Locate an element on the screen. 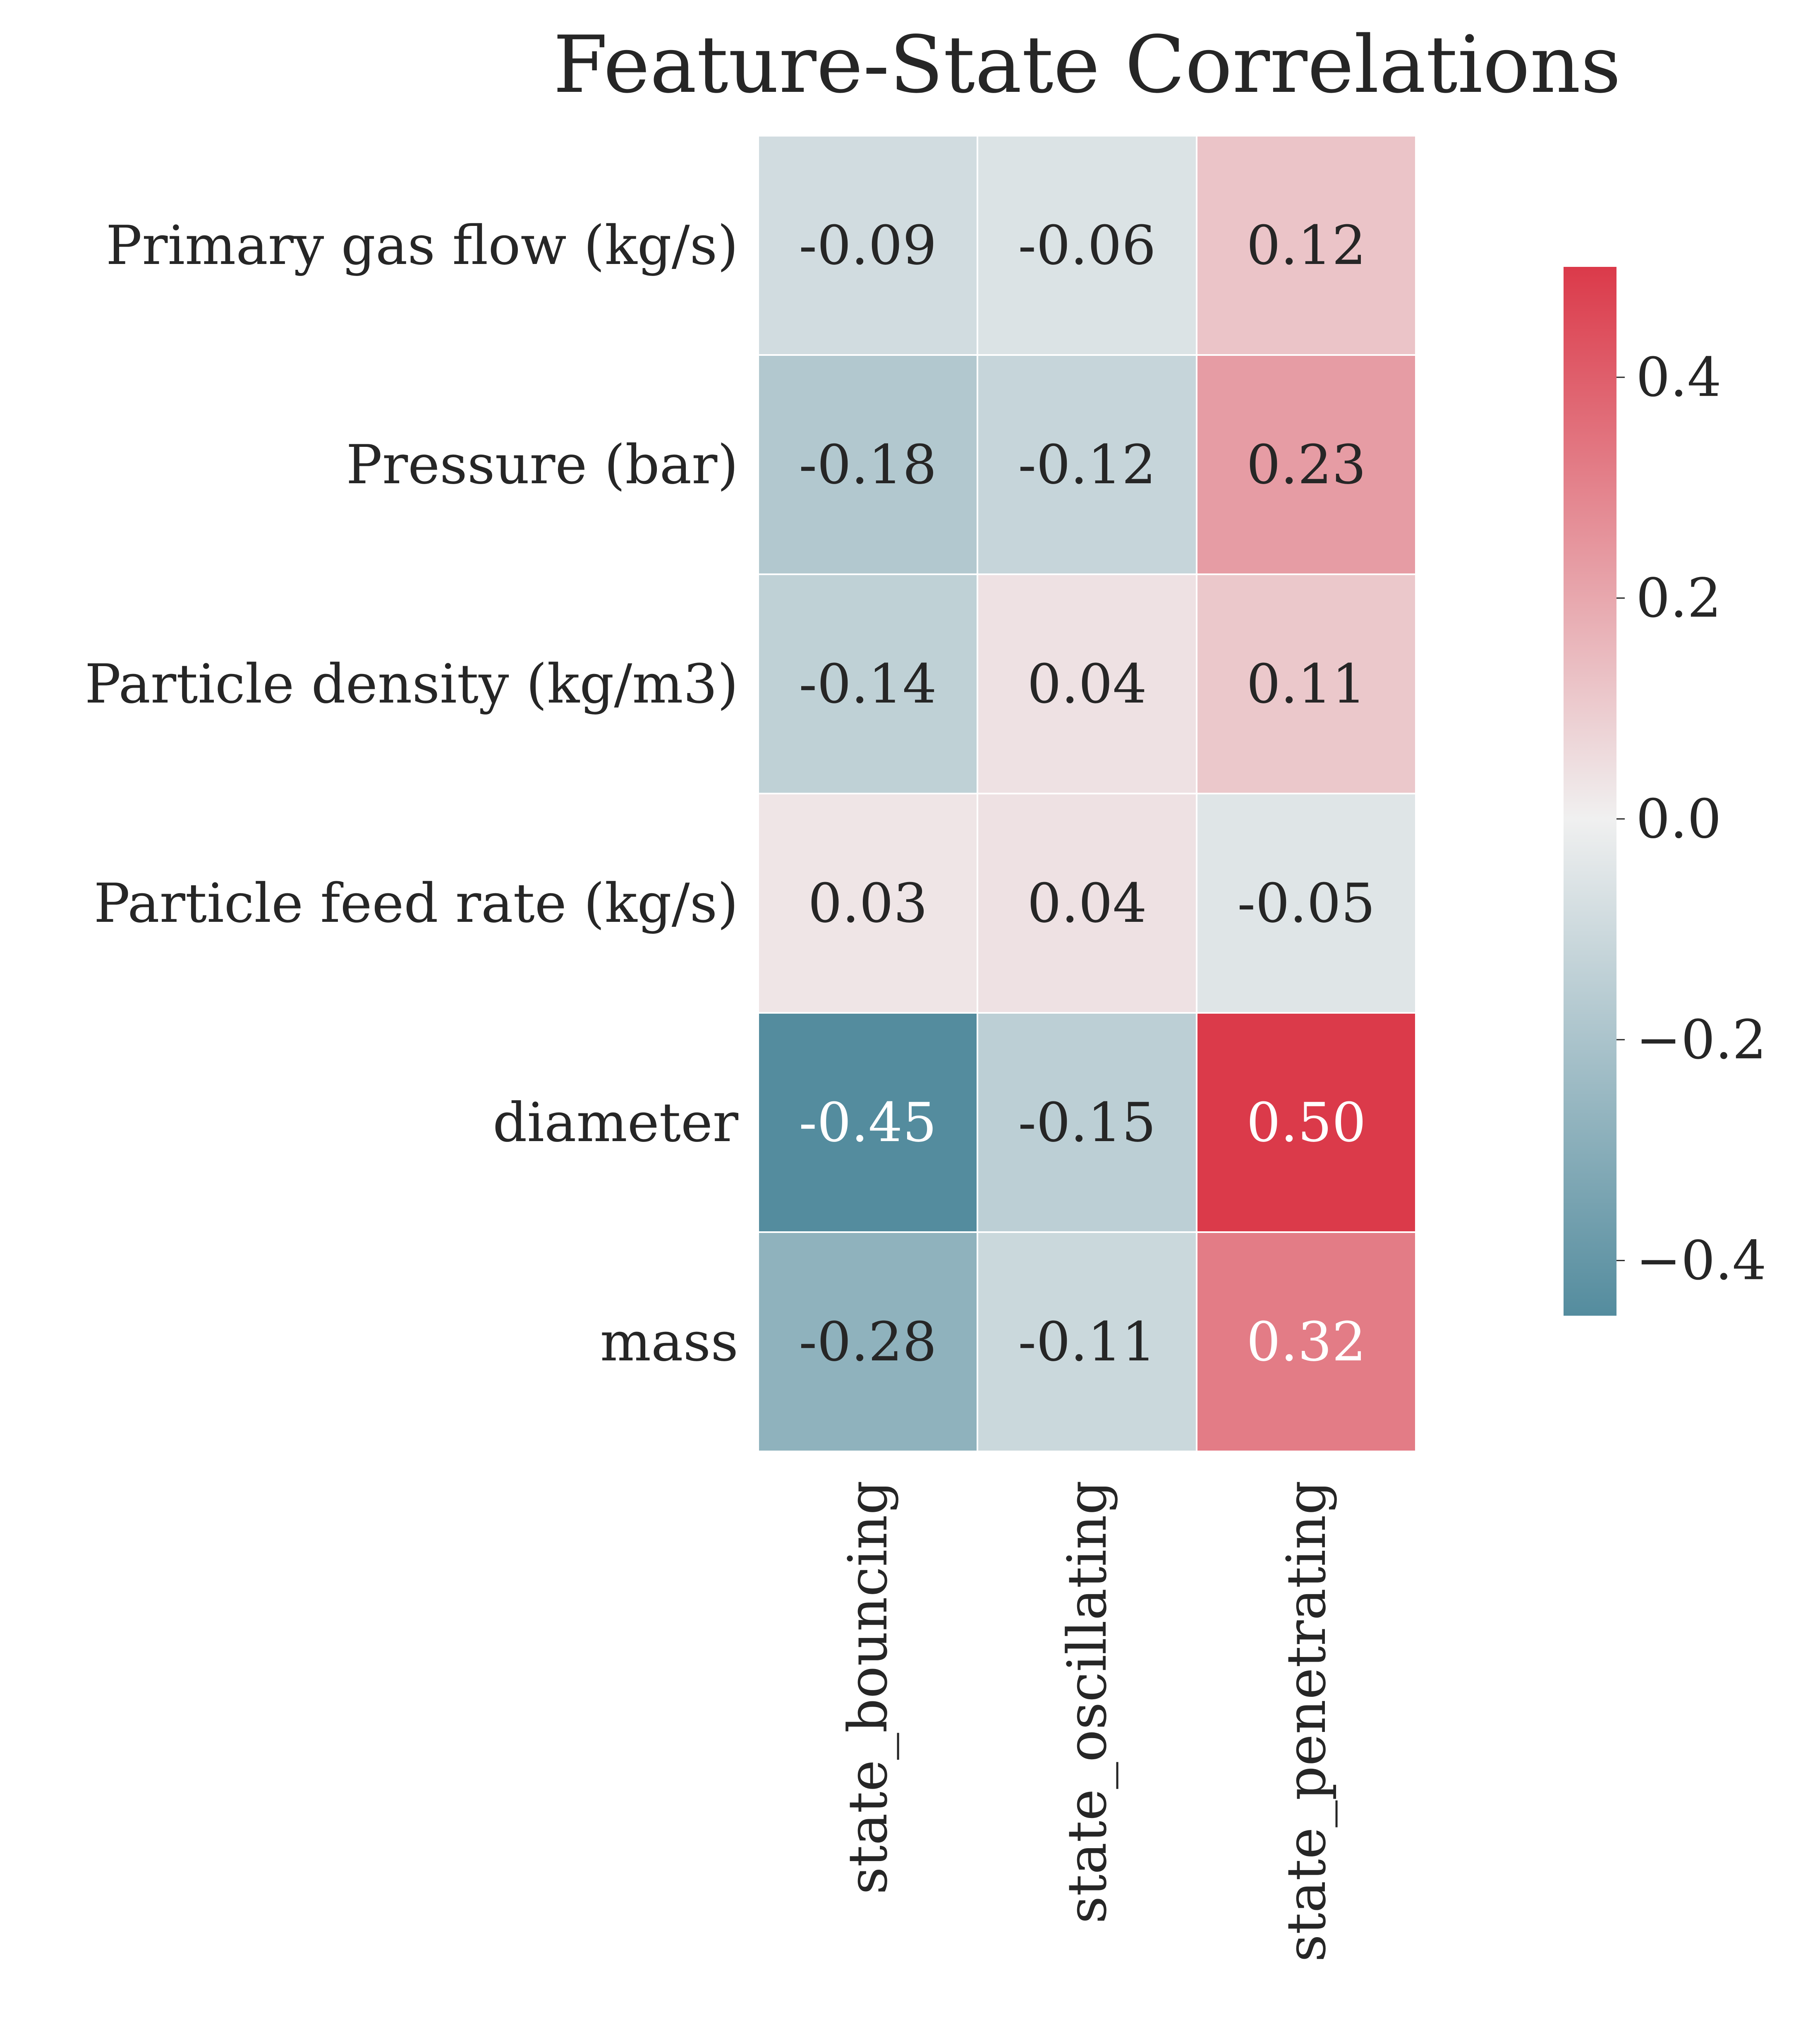 This screenshot has height=2029, width=1820. colorbar-tick-label: 0.2 is located at coordinates (1679, 598).